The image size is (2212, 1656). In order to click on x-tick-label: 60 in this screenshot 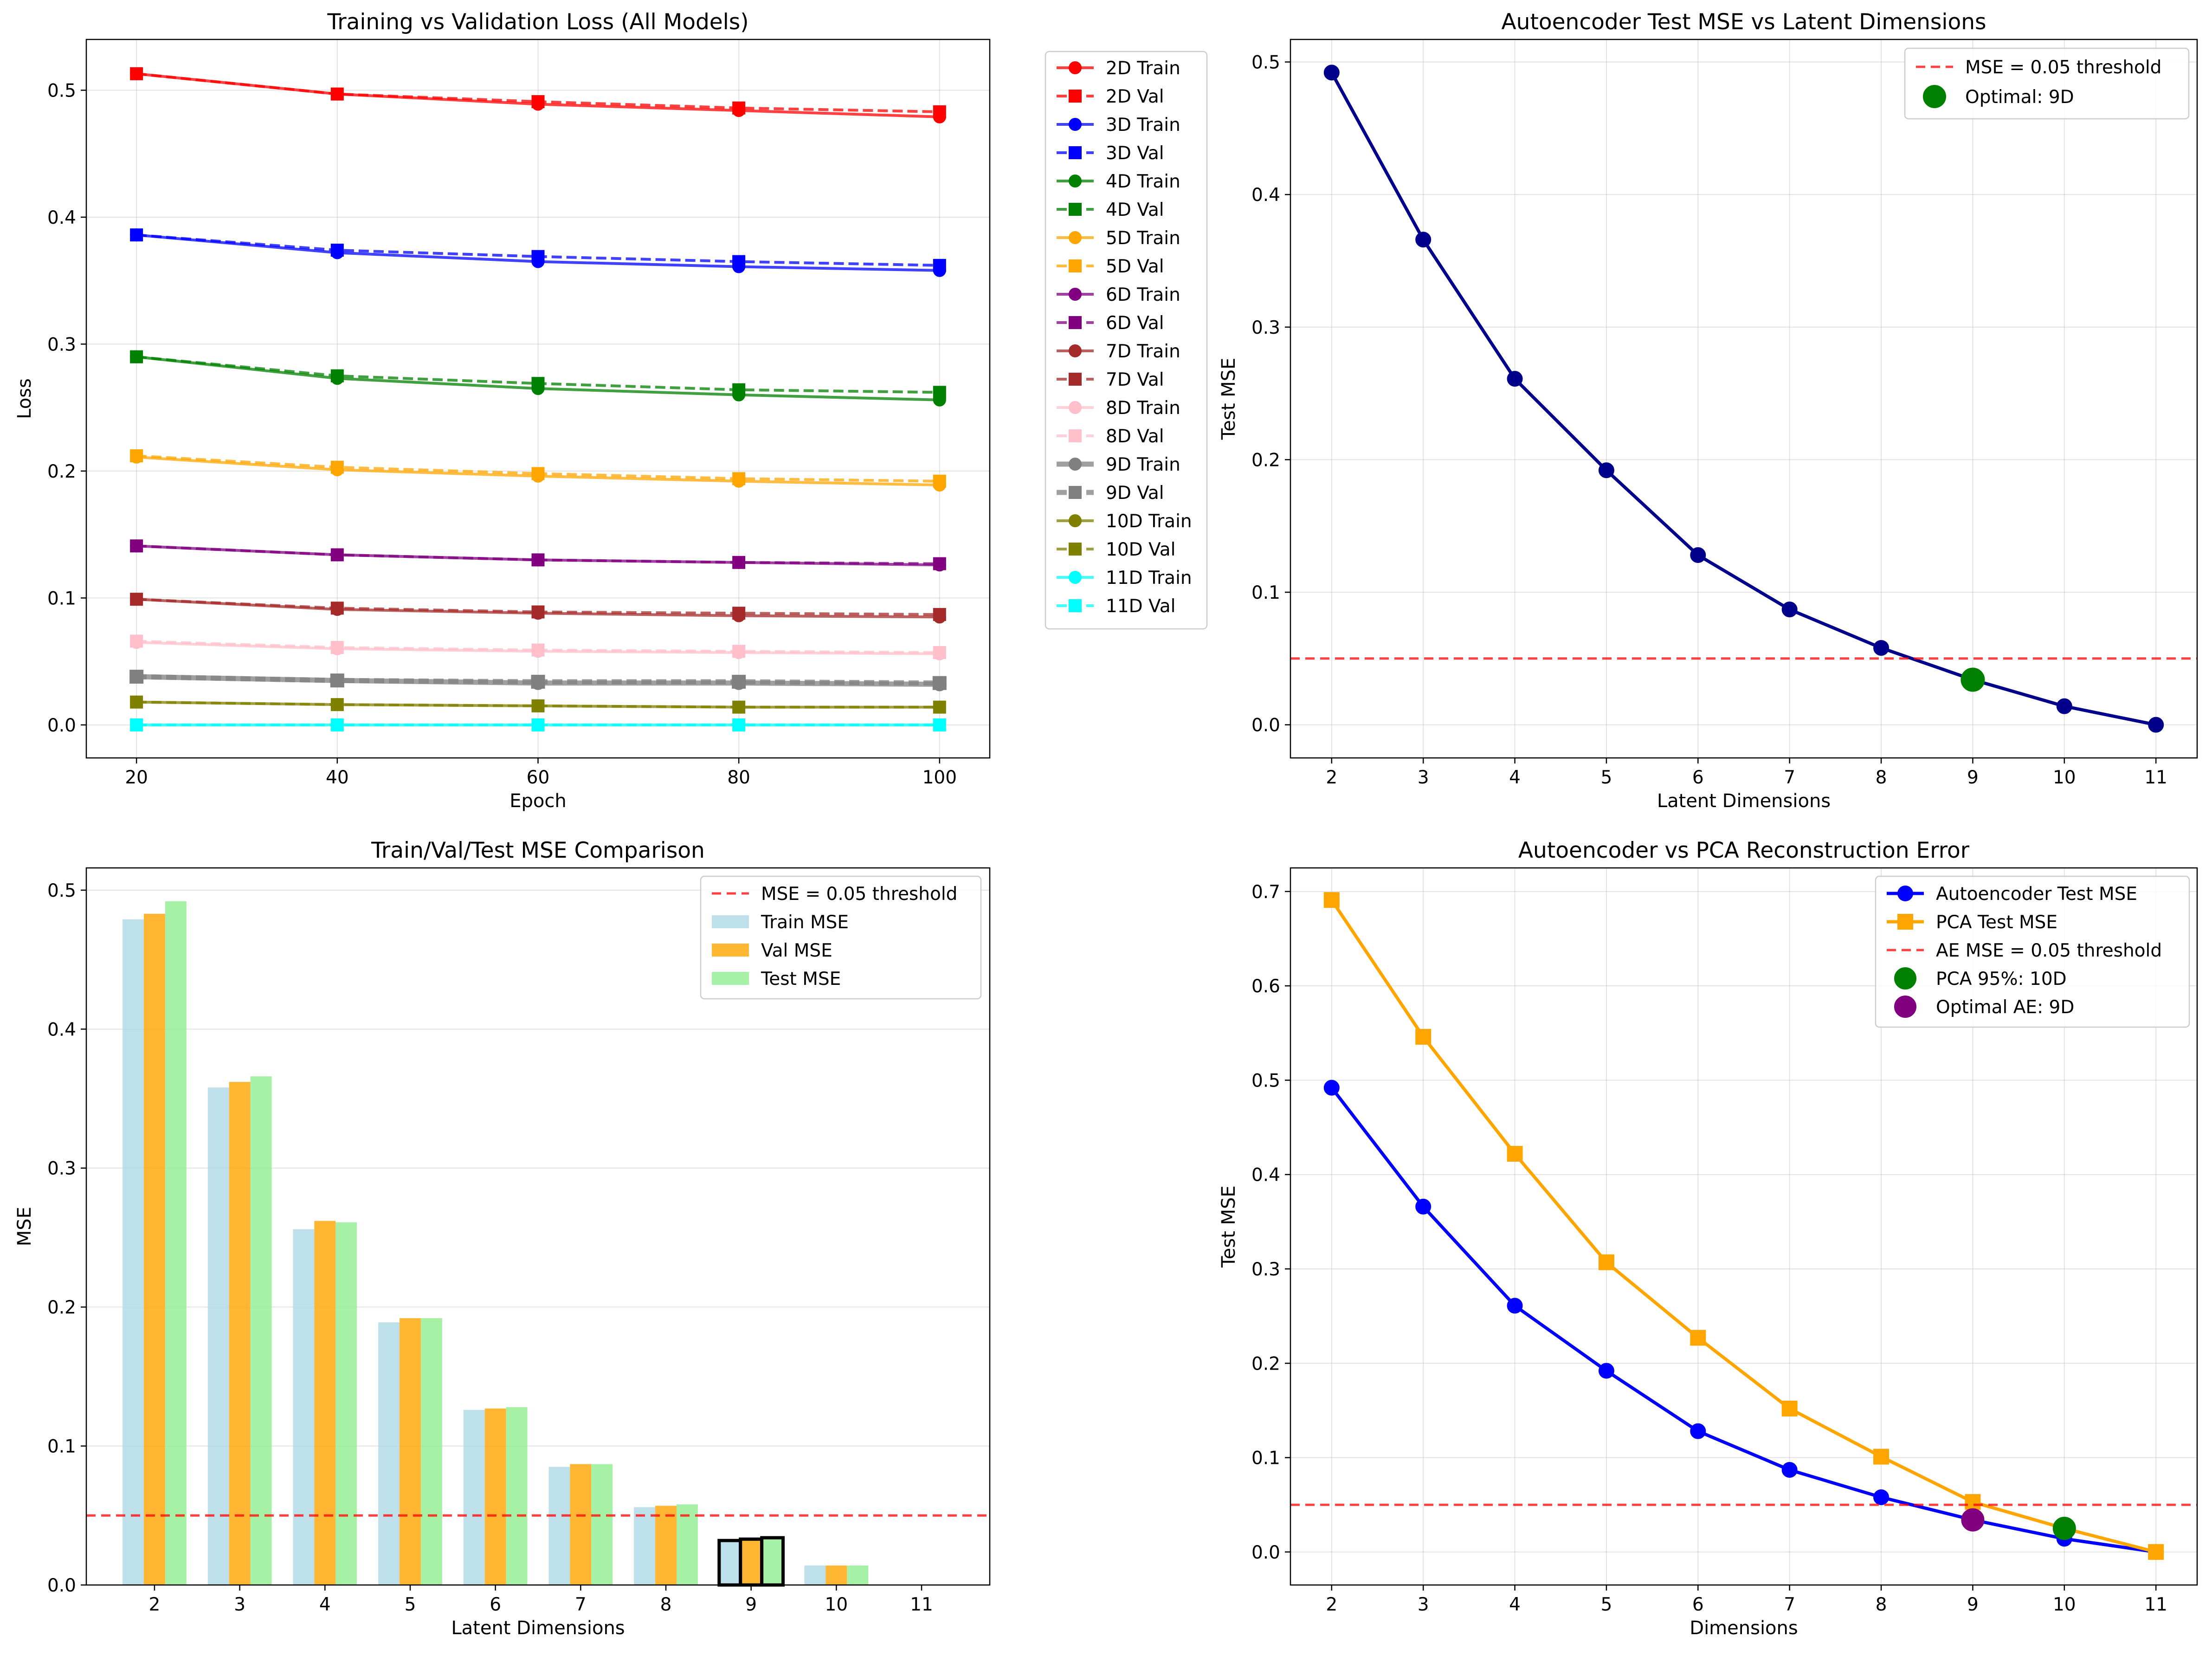, I will do `click(538, 777)`.